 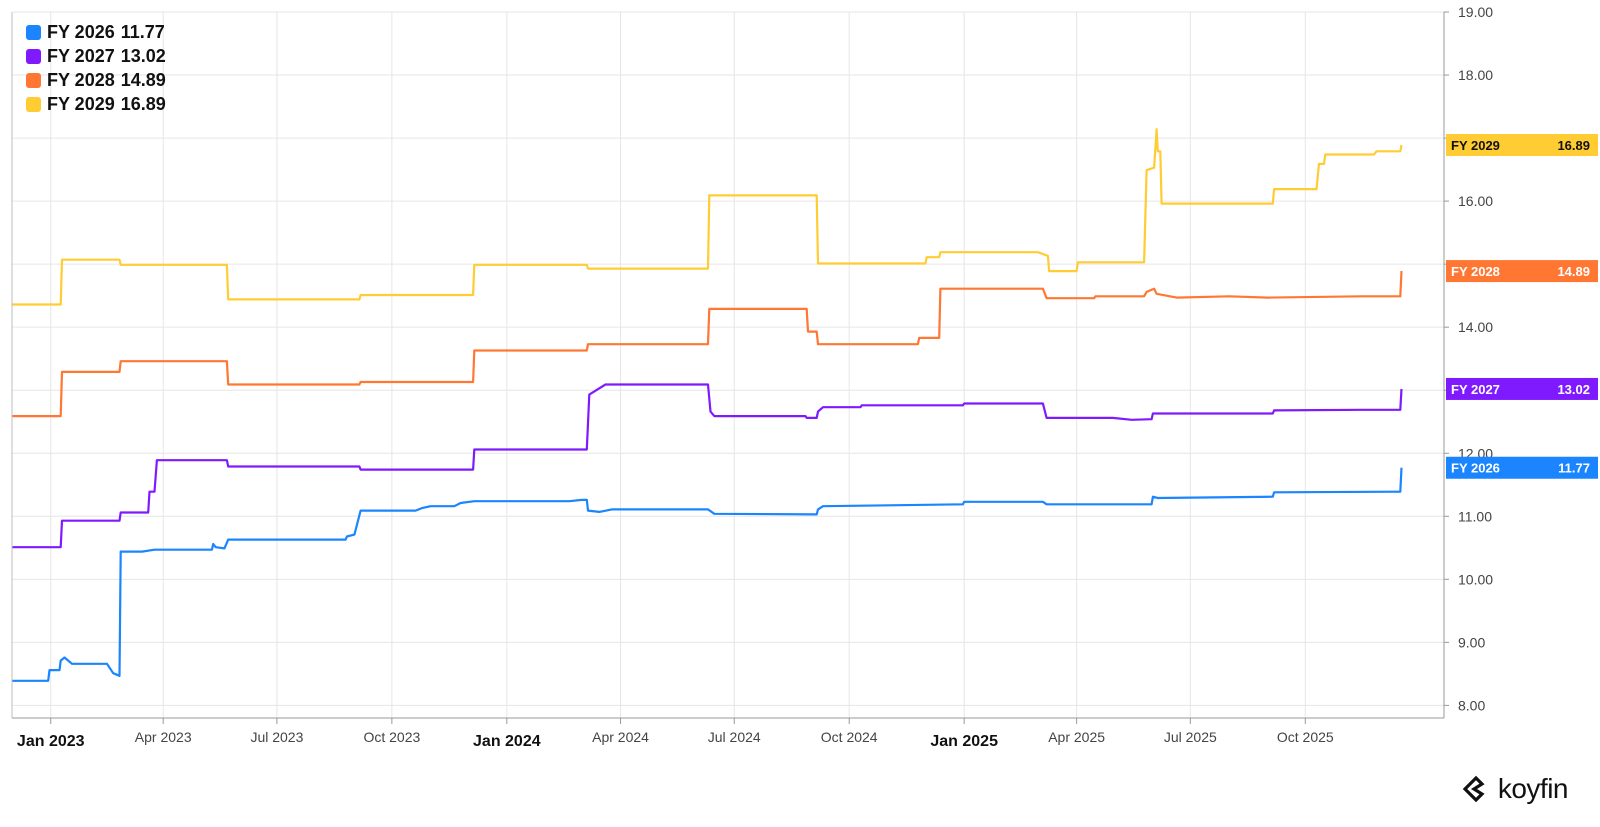 I want to click on x-tick-label: Apr 2023, so click(x=163, y=737).